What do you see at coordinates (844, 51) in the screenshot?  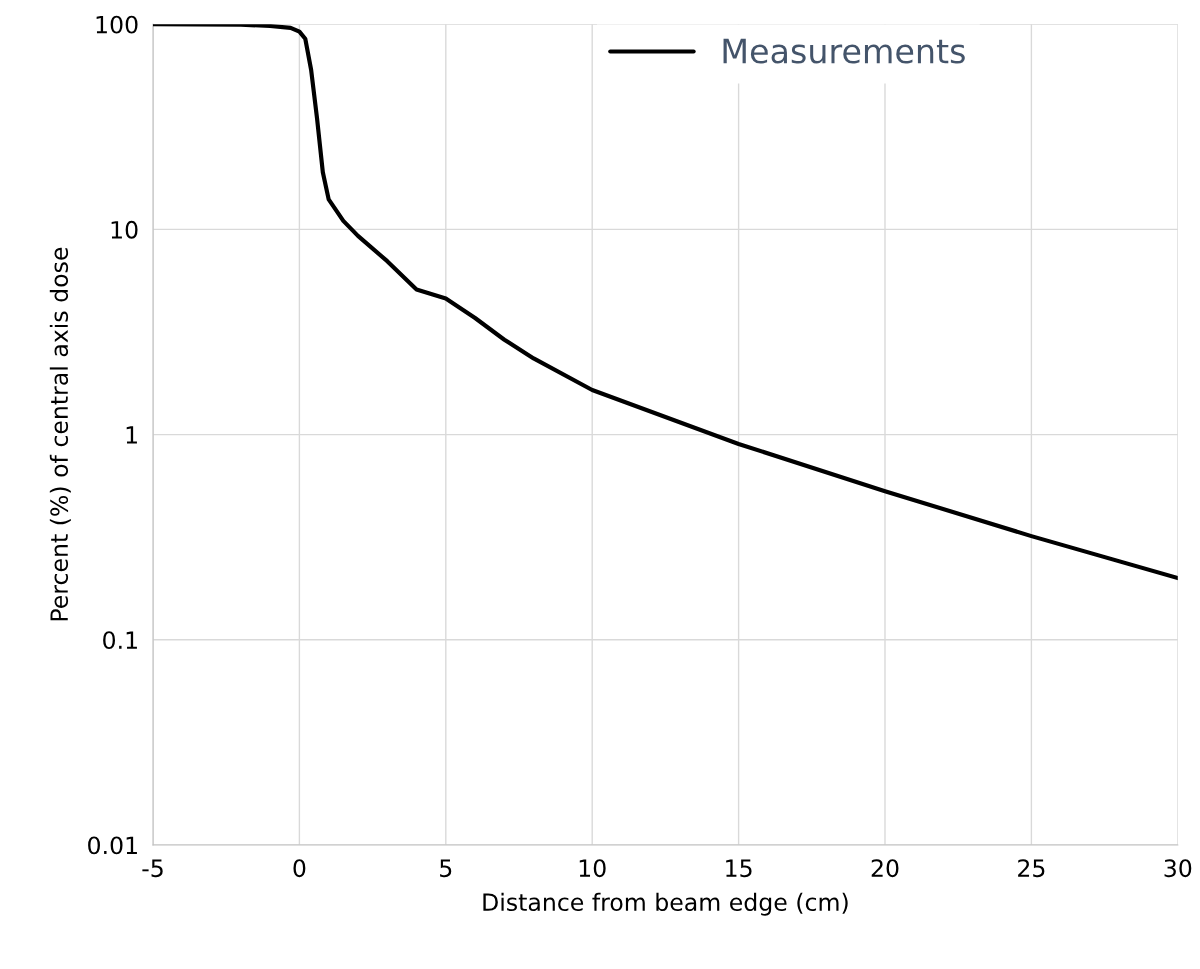 I see `legend-label: Measurements` at bounding box center [844, 51].